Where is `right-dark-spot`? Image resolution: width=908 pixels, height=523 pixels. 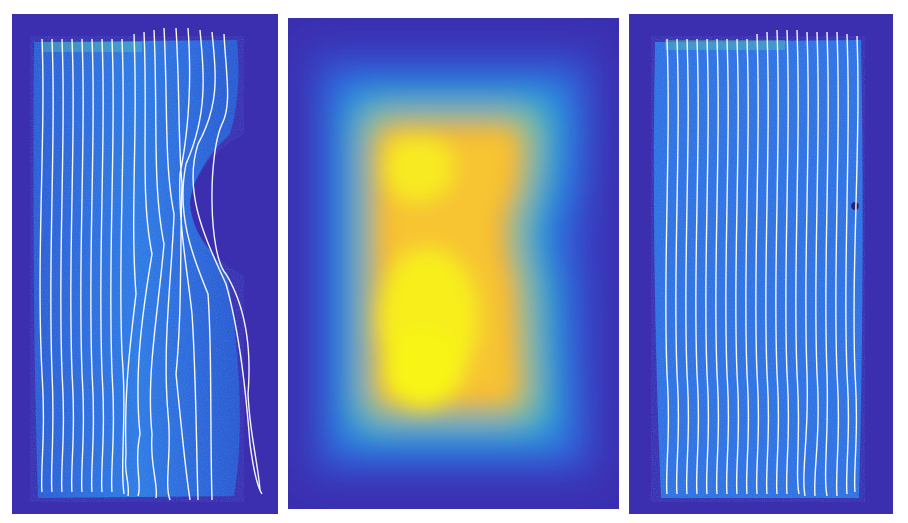 right-dark-spot is located at coordinates (855, 206).